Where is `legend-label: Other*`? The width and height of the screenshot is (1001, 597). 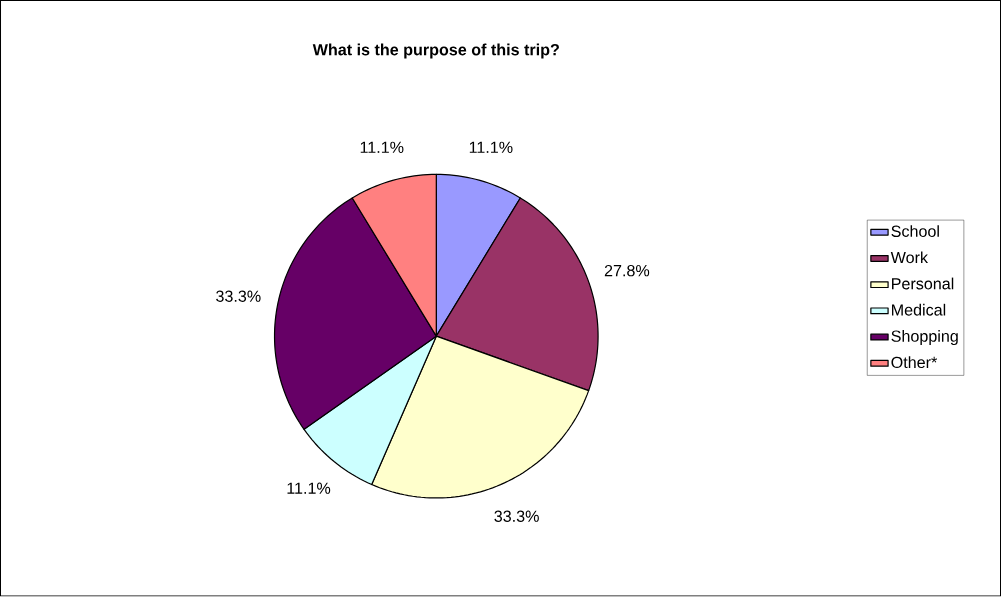
legend-label: Other* is located at coordinates (914, 362).